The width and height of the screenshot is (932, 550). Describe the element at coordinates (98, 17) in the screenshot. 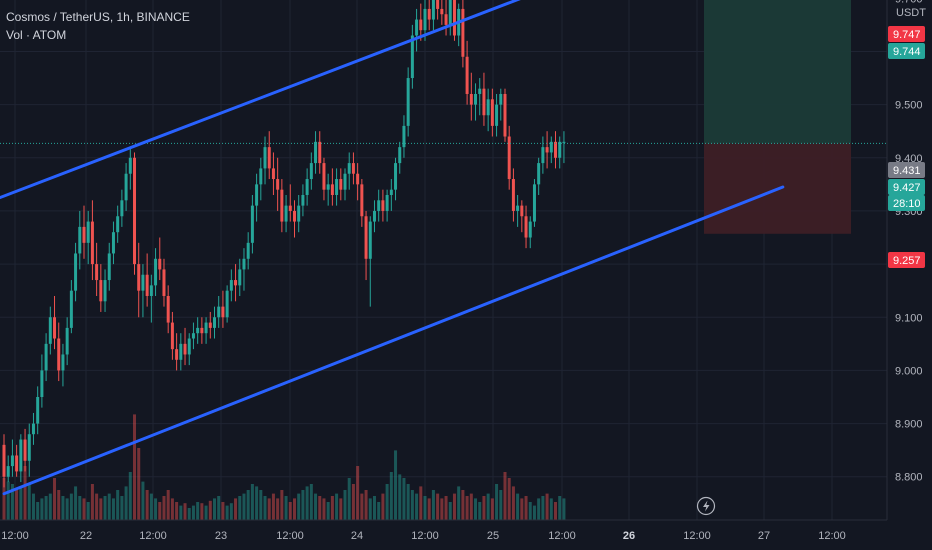

I see `symbol-title: Cosmos / TetherUS, 1h, BINANCE` at that location.